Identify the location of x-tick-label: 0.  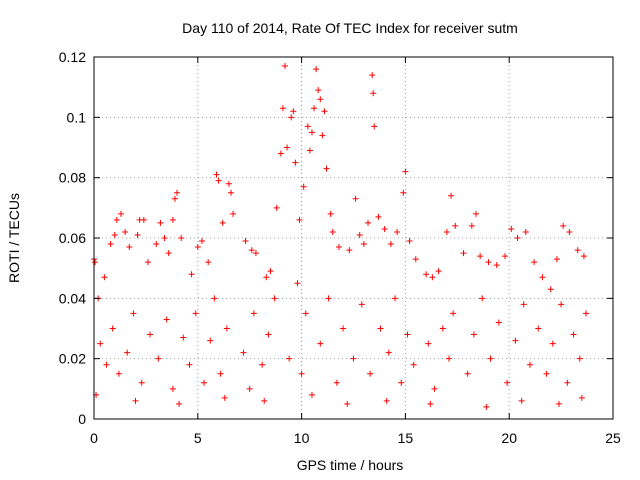
(94, 438).